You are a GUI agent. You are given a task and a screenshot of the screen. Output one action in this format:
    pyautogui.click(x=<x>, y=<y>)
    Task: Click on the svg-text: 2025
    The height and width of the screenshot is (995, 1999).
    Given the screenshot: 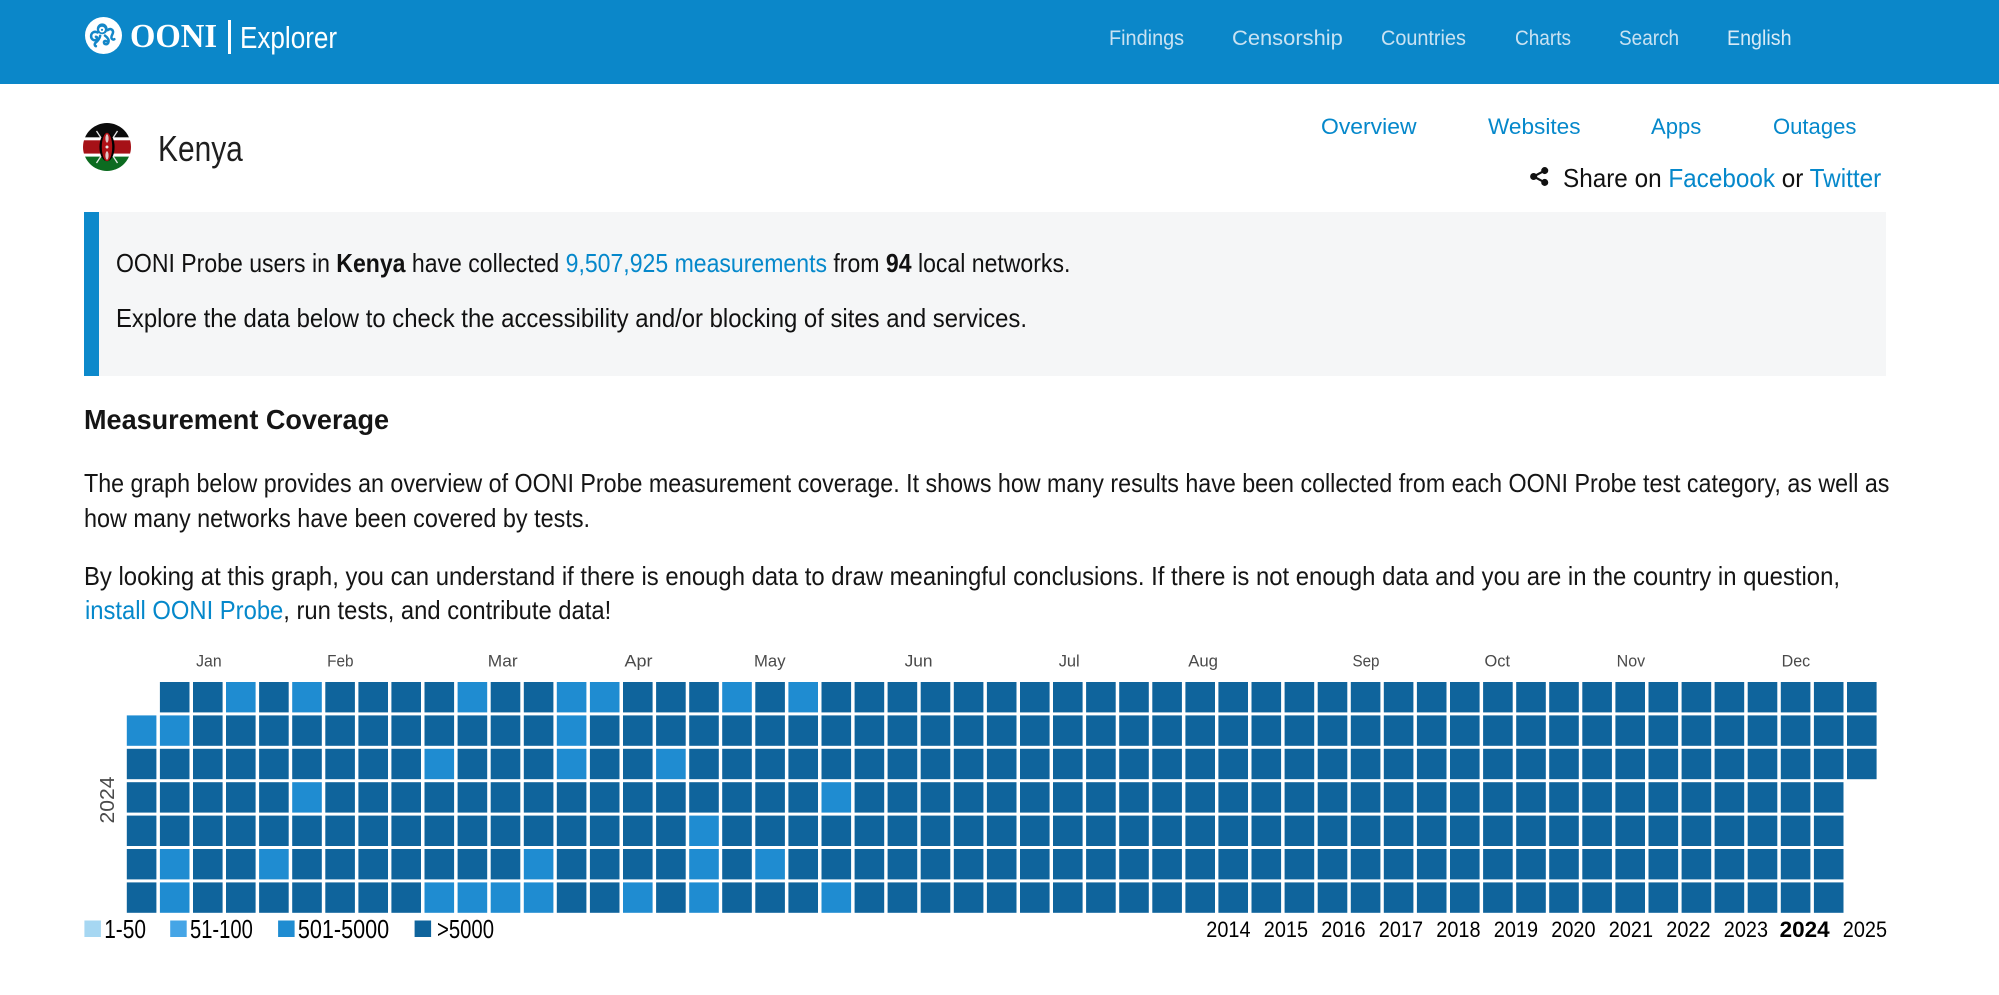 What is the action you would take?
    pyautogui.click(x=1865, y=929)
    